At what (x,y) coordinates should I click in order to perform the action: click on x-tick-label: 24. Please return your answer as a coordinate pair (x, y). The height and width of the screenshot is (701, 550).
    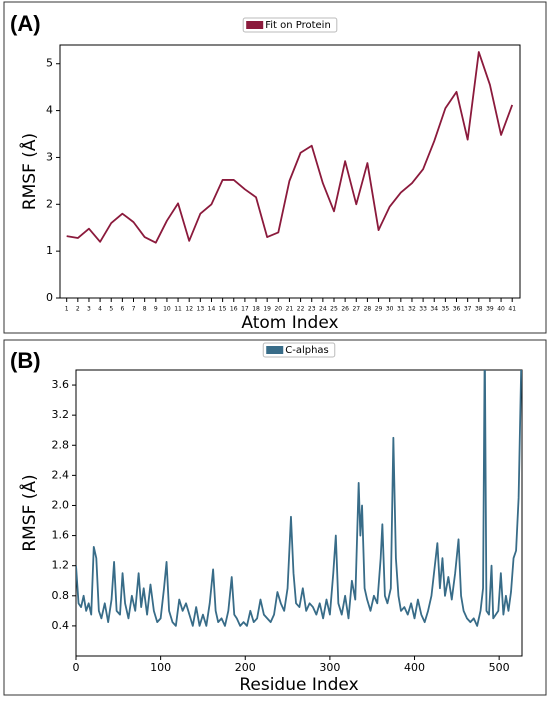
    Looking at the image, I should click on (323, 309).